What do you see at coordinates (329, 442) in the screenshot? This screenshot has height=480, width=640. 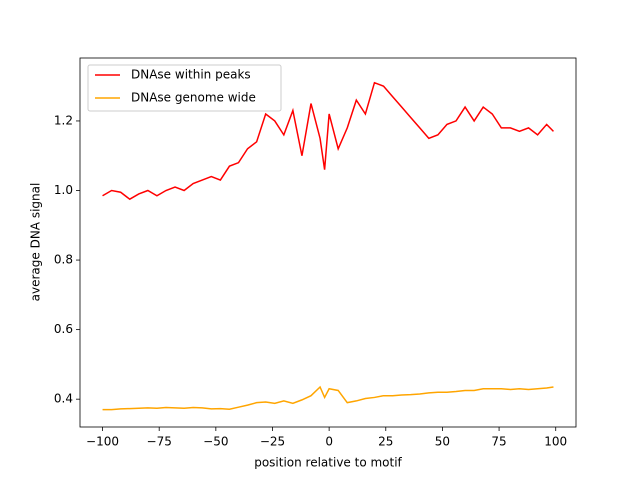 I see `x-tick-label: 0` at bounding box center [329, 442].